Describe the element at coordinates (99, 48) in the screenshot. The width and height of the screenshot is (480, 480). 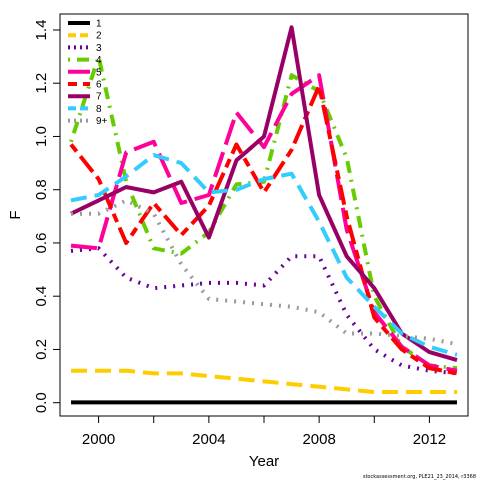
I see `legend-label-3: 3` at that location.